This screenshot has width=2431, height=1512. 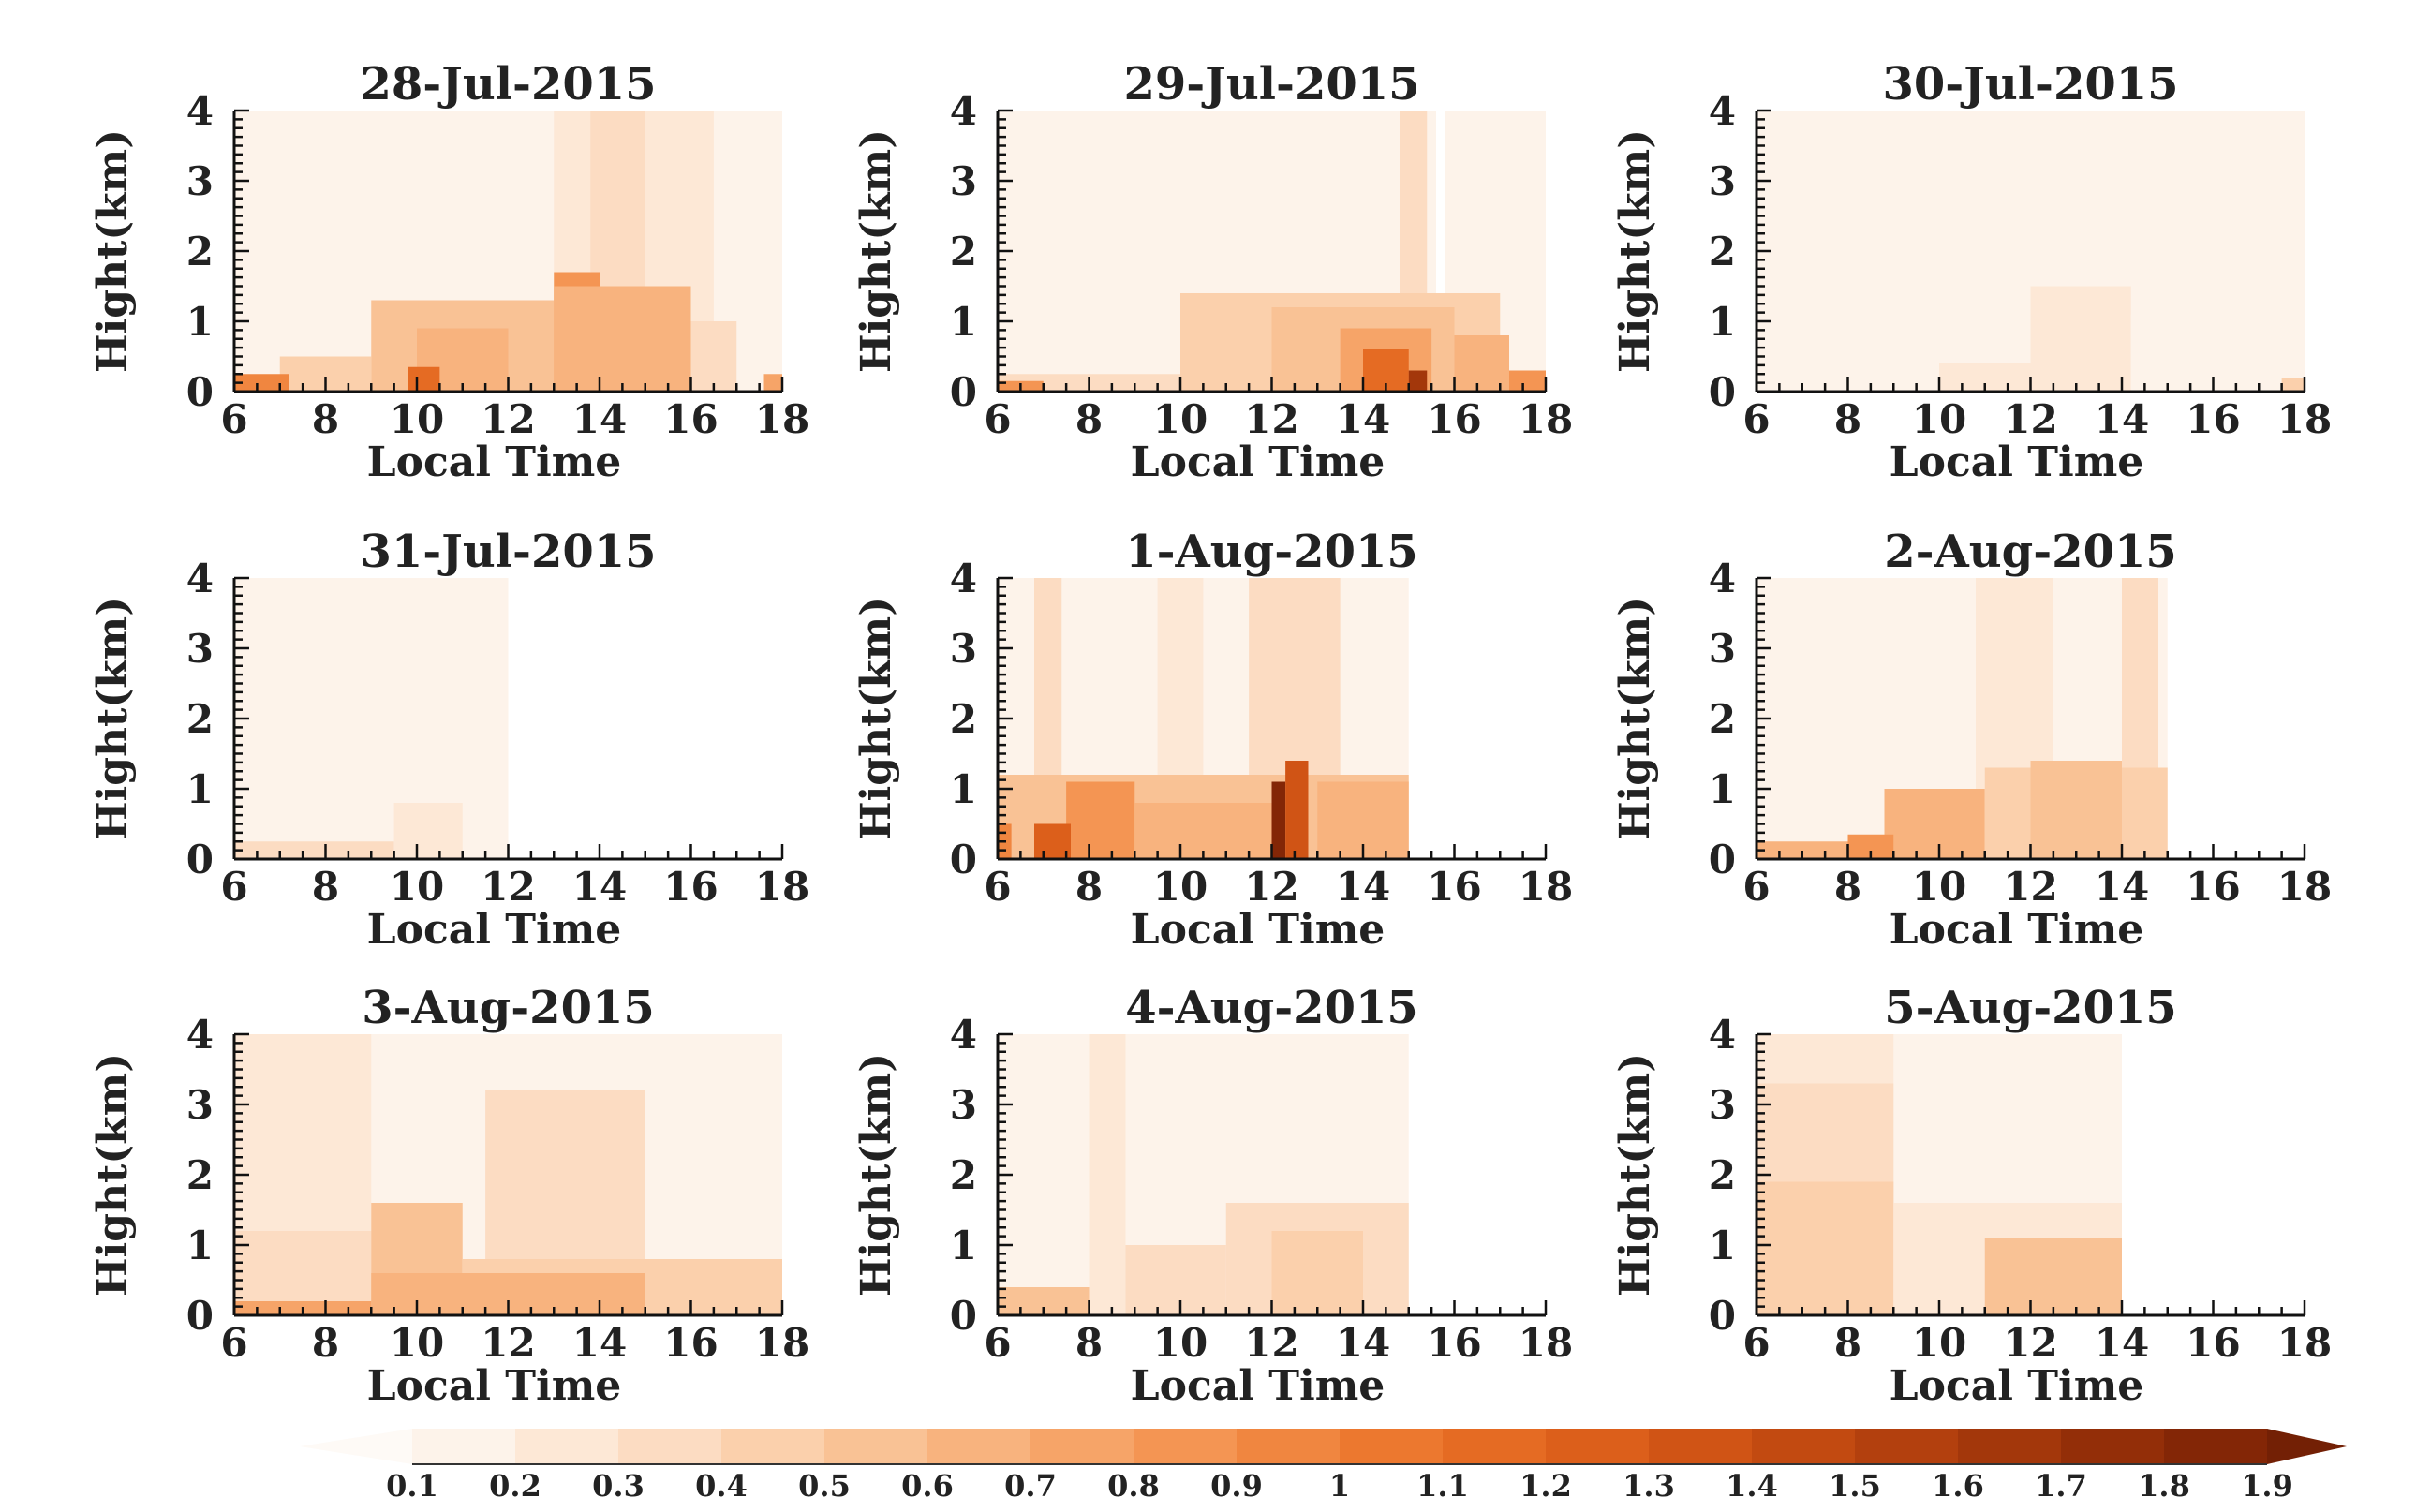 I want to click on colorbar-label: 1.8, so click(x=2164, y=1486).